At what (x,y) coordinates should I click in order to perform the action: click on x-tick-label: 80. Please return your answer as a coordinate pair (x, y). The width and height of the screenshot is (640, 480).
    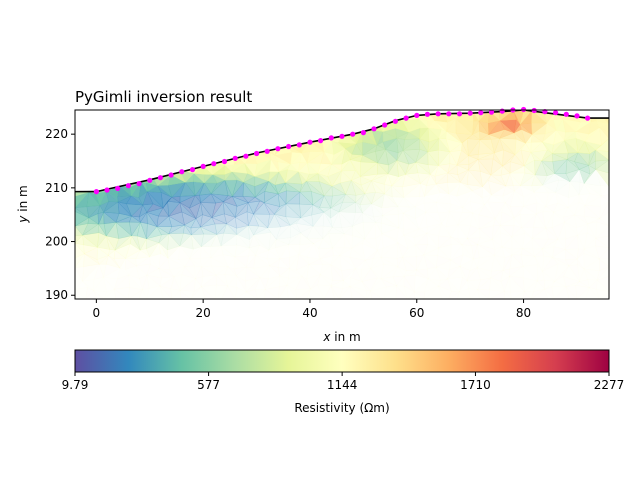
    Looking at the image, I should click on (523, 313).